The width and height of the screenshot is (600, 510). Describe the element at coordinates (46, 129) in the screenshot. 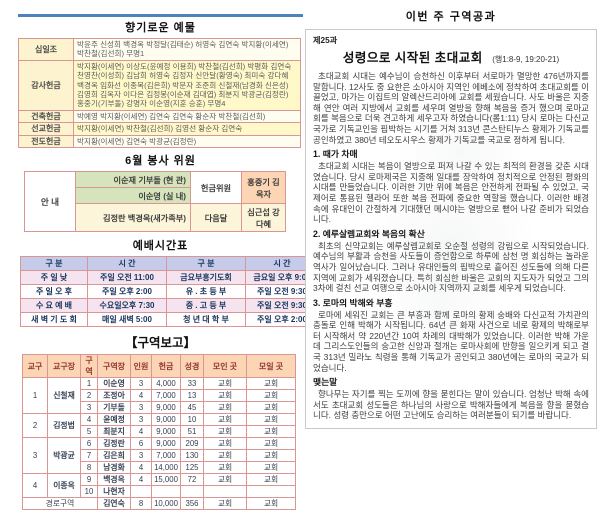

I see `offering-type-label: 선교헌금` at that location.